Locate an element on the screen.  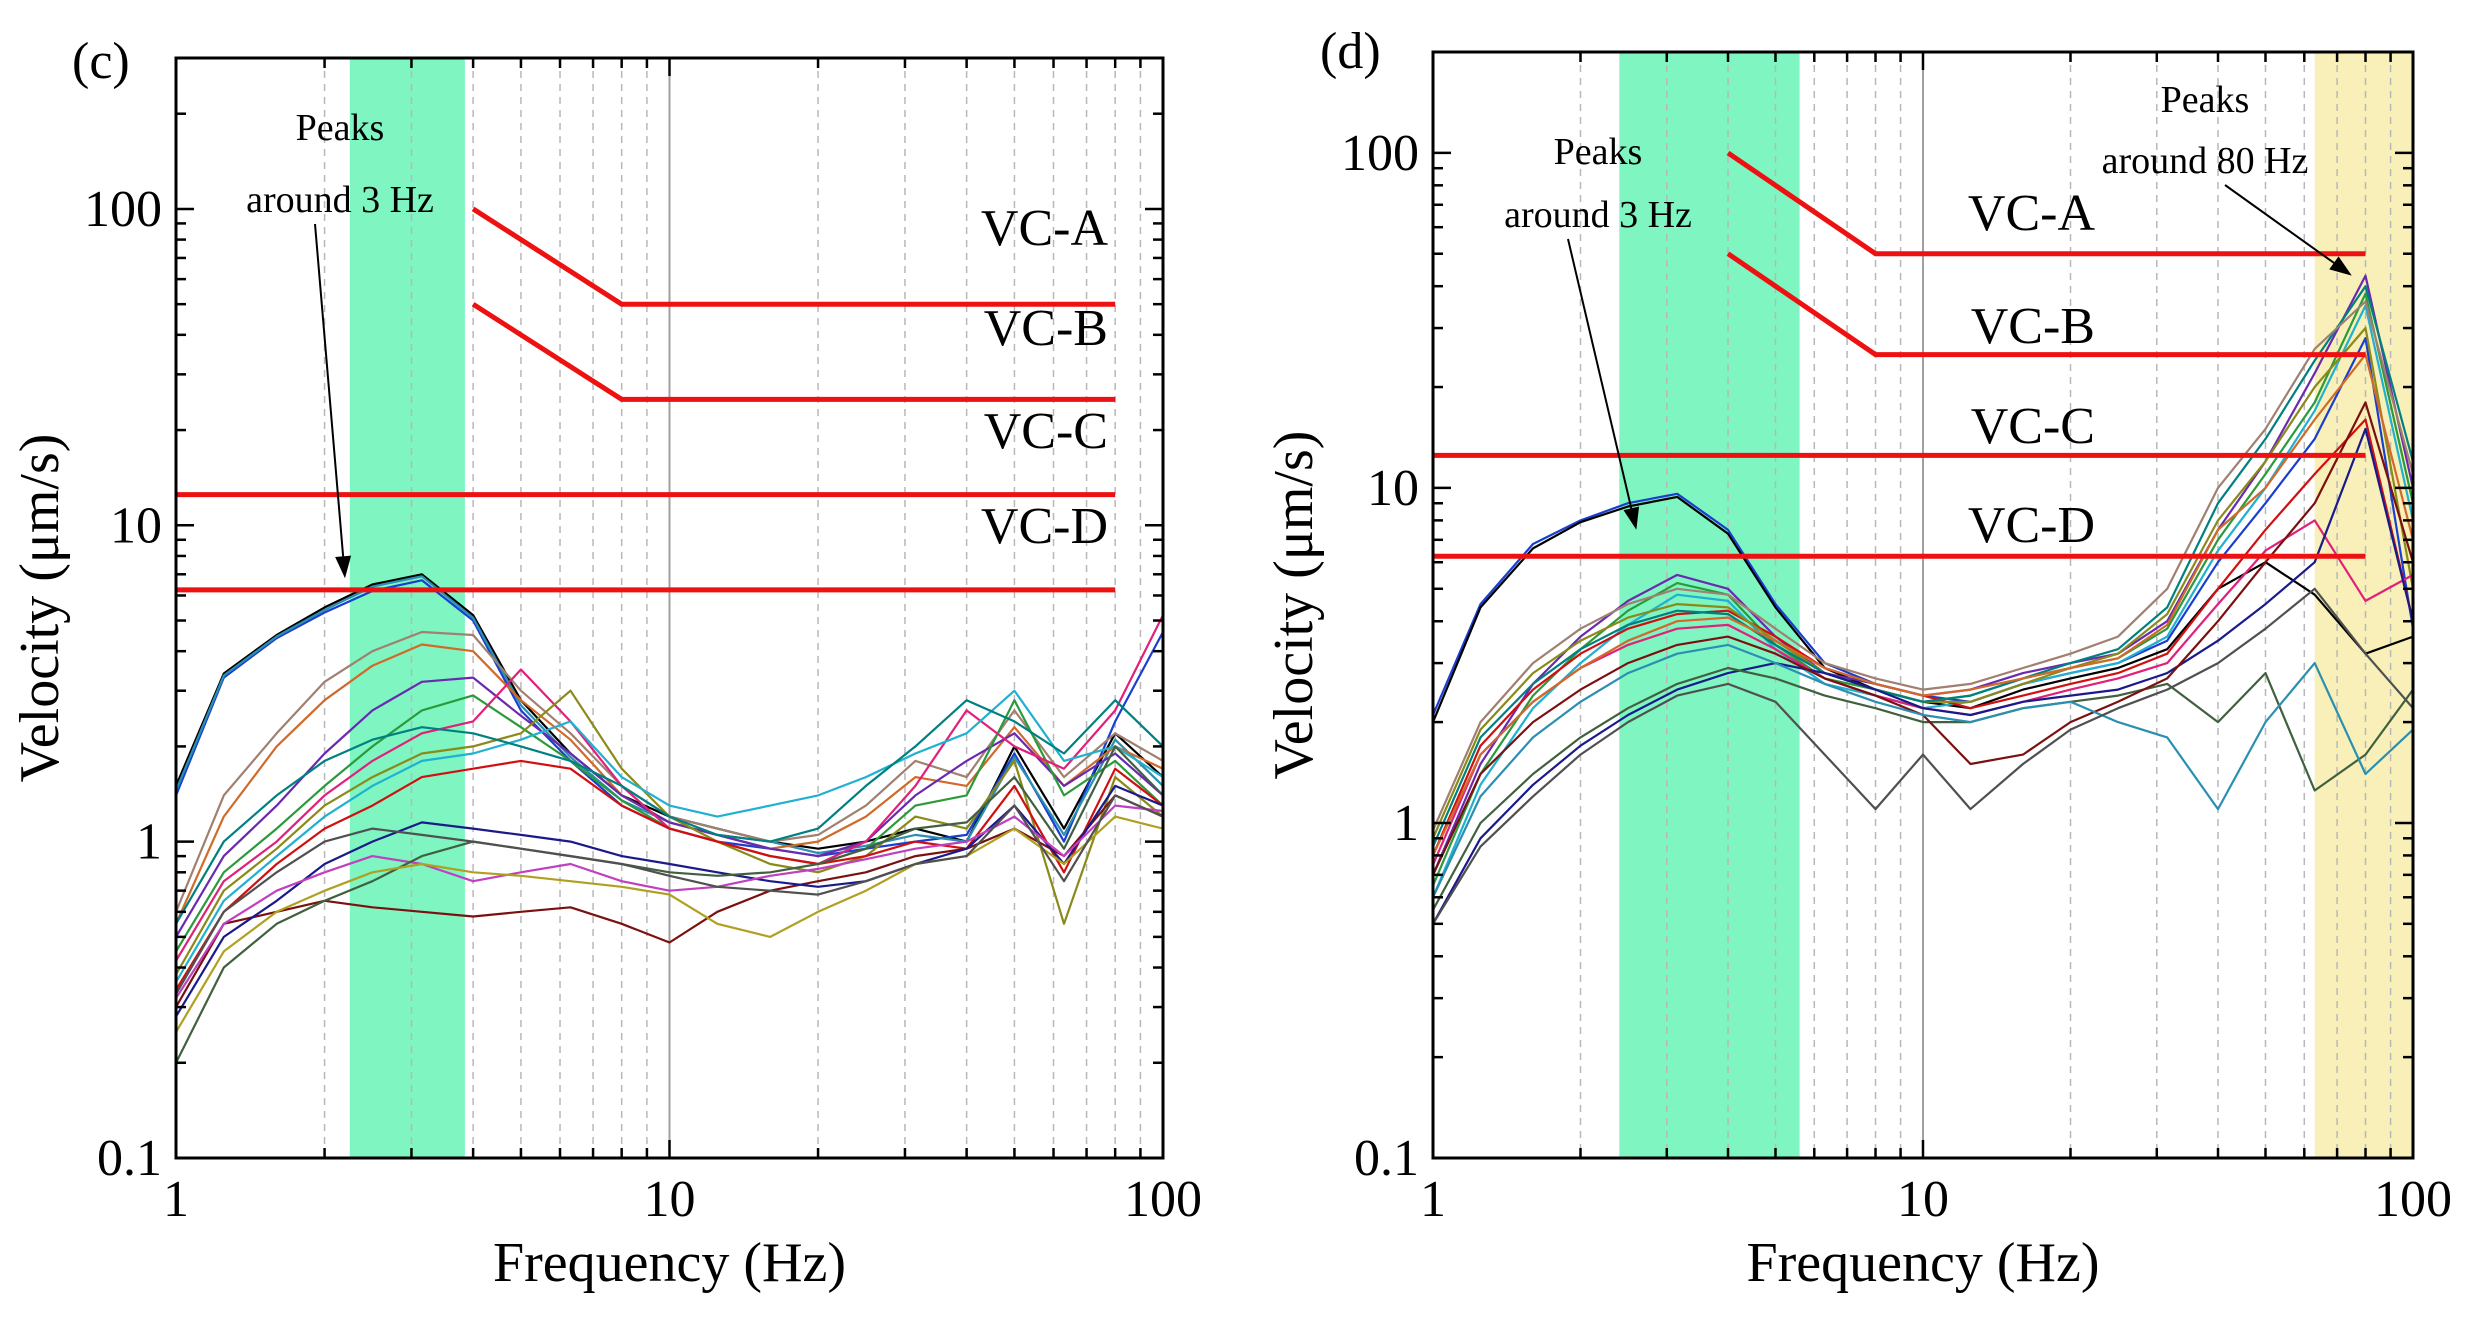
panel-label: (d) is located at coordinates (1350, 51).